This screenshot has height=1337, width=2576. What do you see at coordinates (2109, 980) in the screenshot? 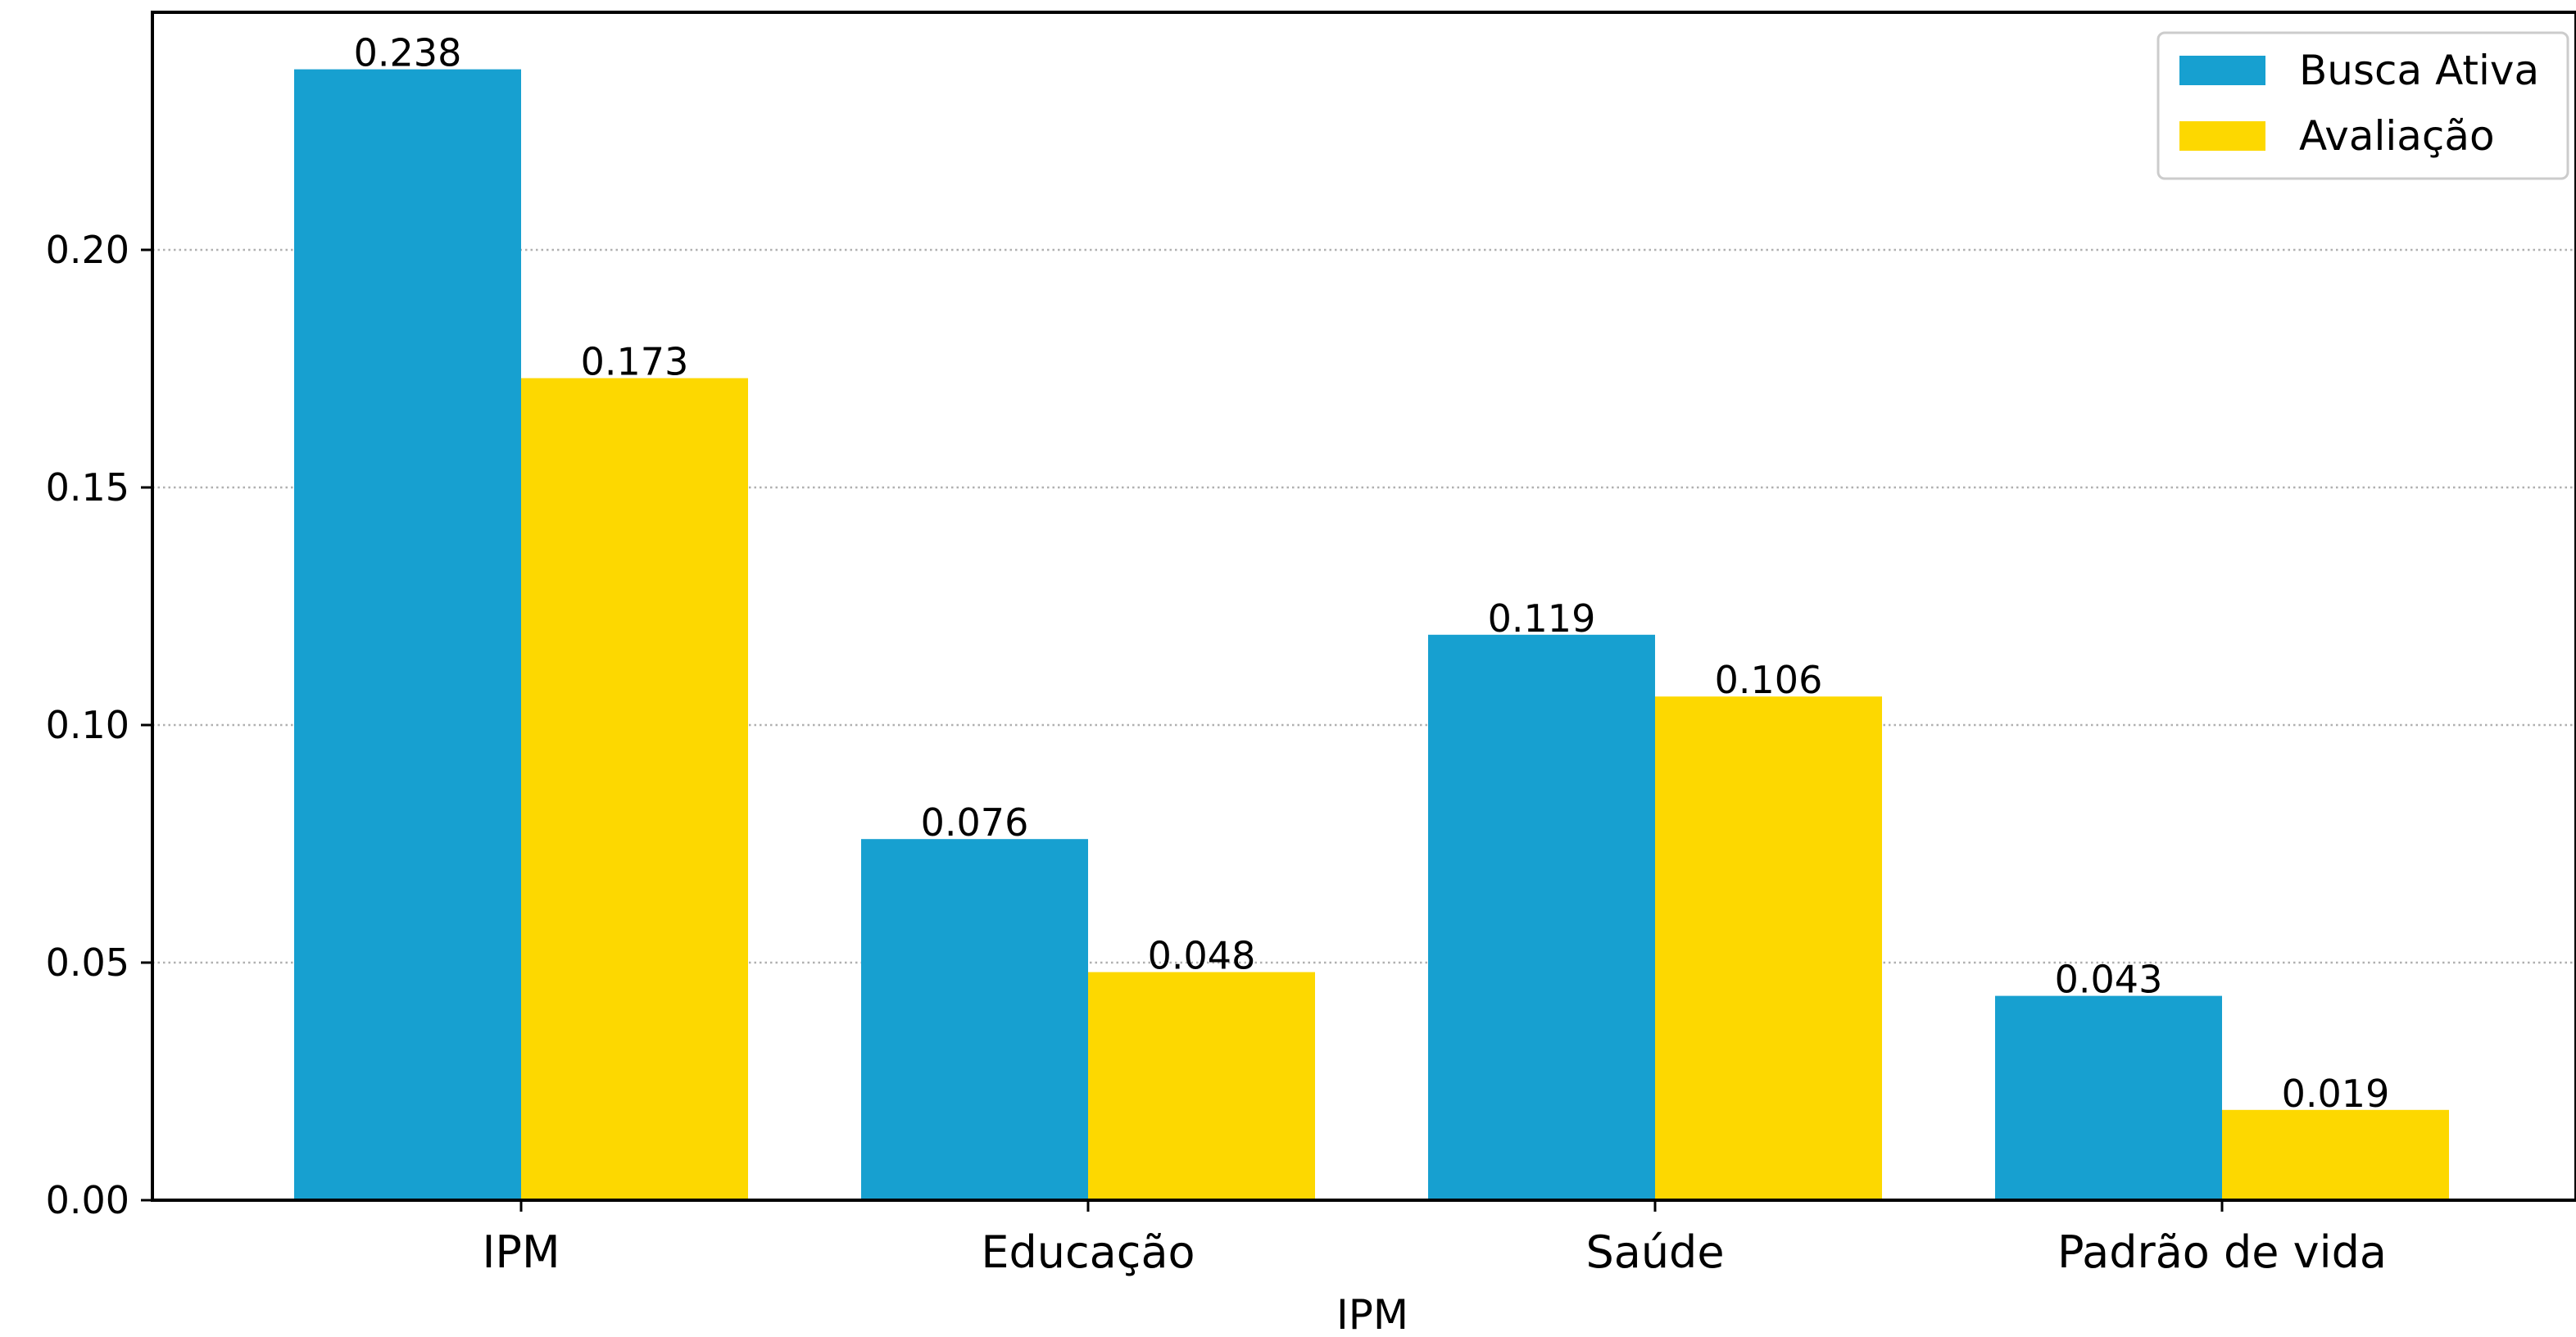
I see `data-label: 0.043` at bounding box center [2109, 980].